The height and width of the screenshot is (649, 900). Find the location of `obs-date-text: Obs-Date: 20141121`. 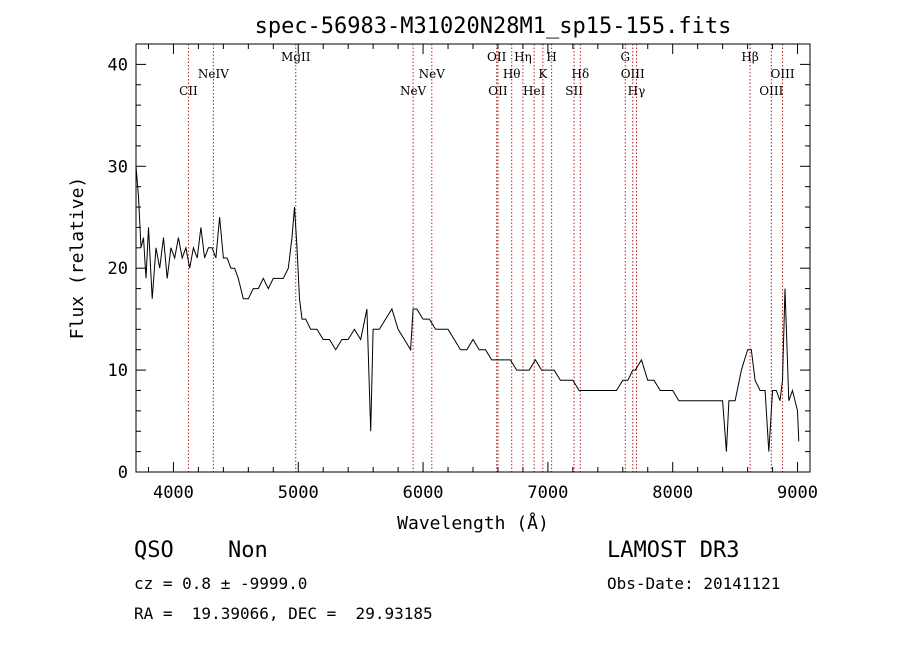

obs-date-text: Obs-Date: 20141121 is located at coordinates (694, 583).